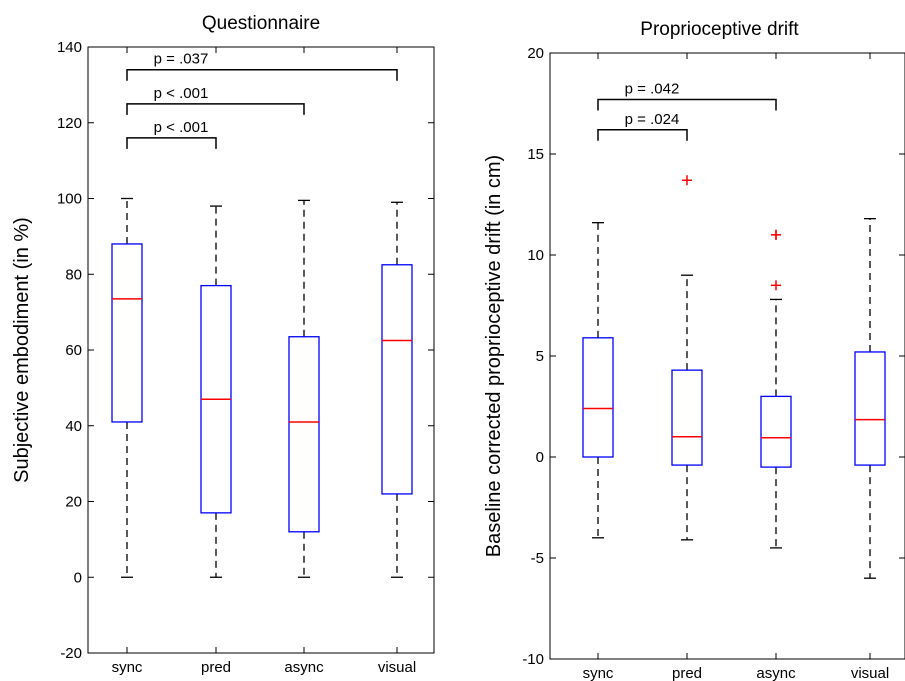  I want to click on y-tick-label: 120, so click(69, 123).